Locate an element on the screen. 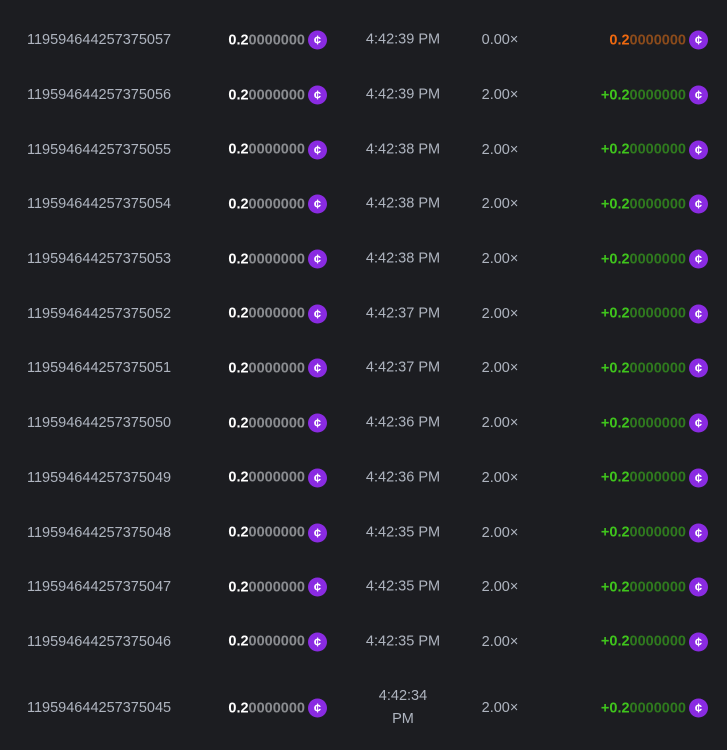  bet-id: 119594644257375052 is located at coordinates (99, 313).